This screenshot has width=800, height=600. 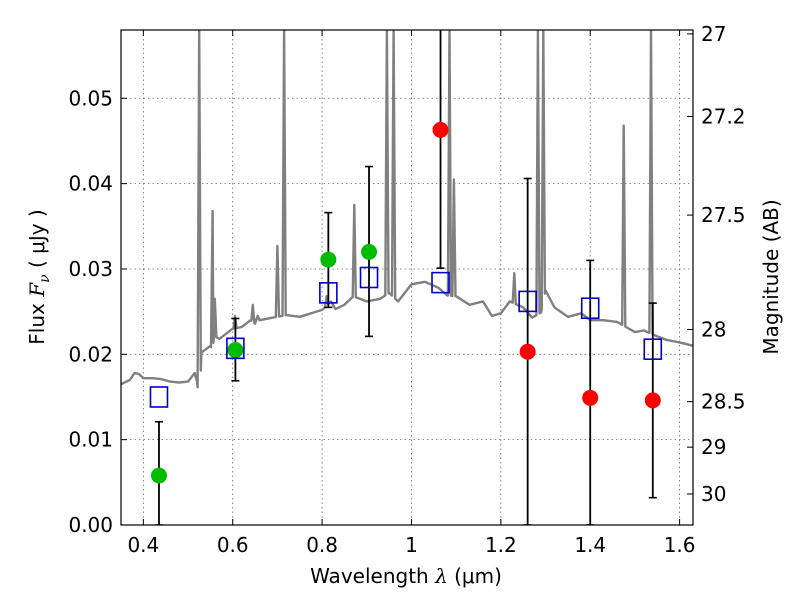 I want to click on x-tick-label: 1.4, so click(x=590, y=545).